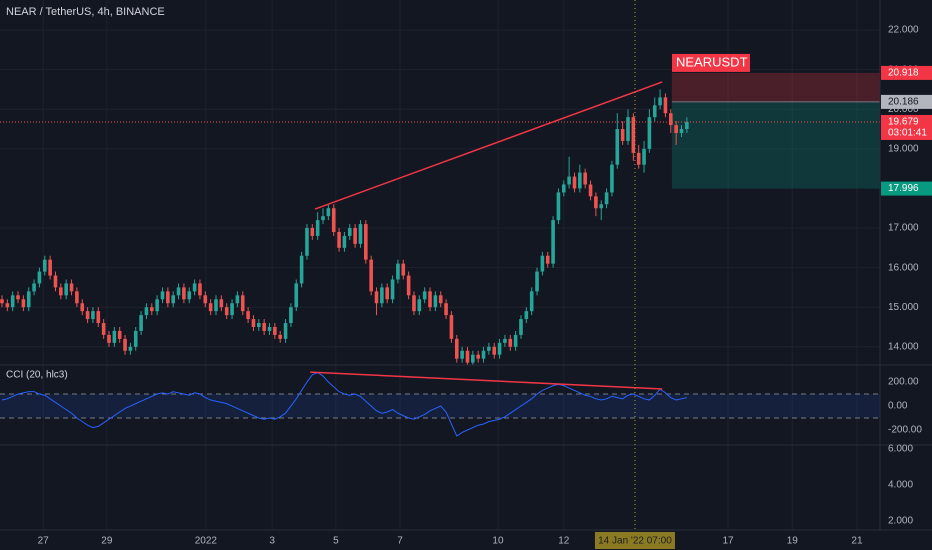 The height and width of the screenshot is (550, 932). I want to click on trendline, so click(488, 145).